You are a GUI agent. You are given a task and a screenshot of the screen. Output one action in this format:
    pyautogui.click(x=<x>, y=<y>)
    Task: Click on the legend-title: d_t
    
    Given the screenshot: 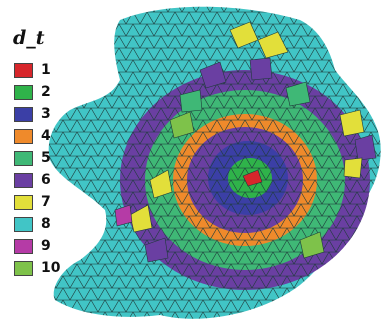 What is the action you would take?
    pyautogui.click(x=29, y=38)
    